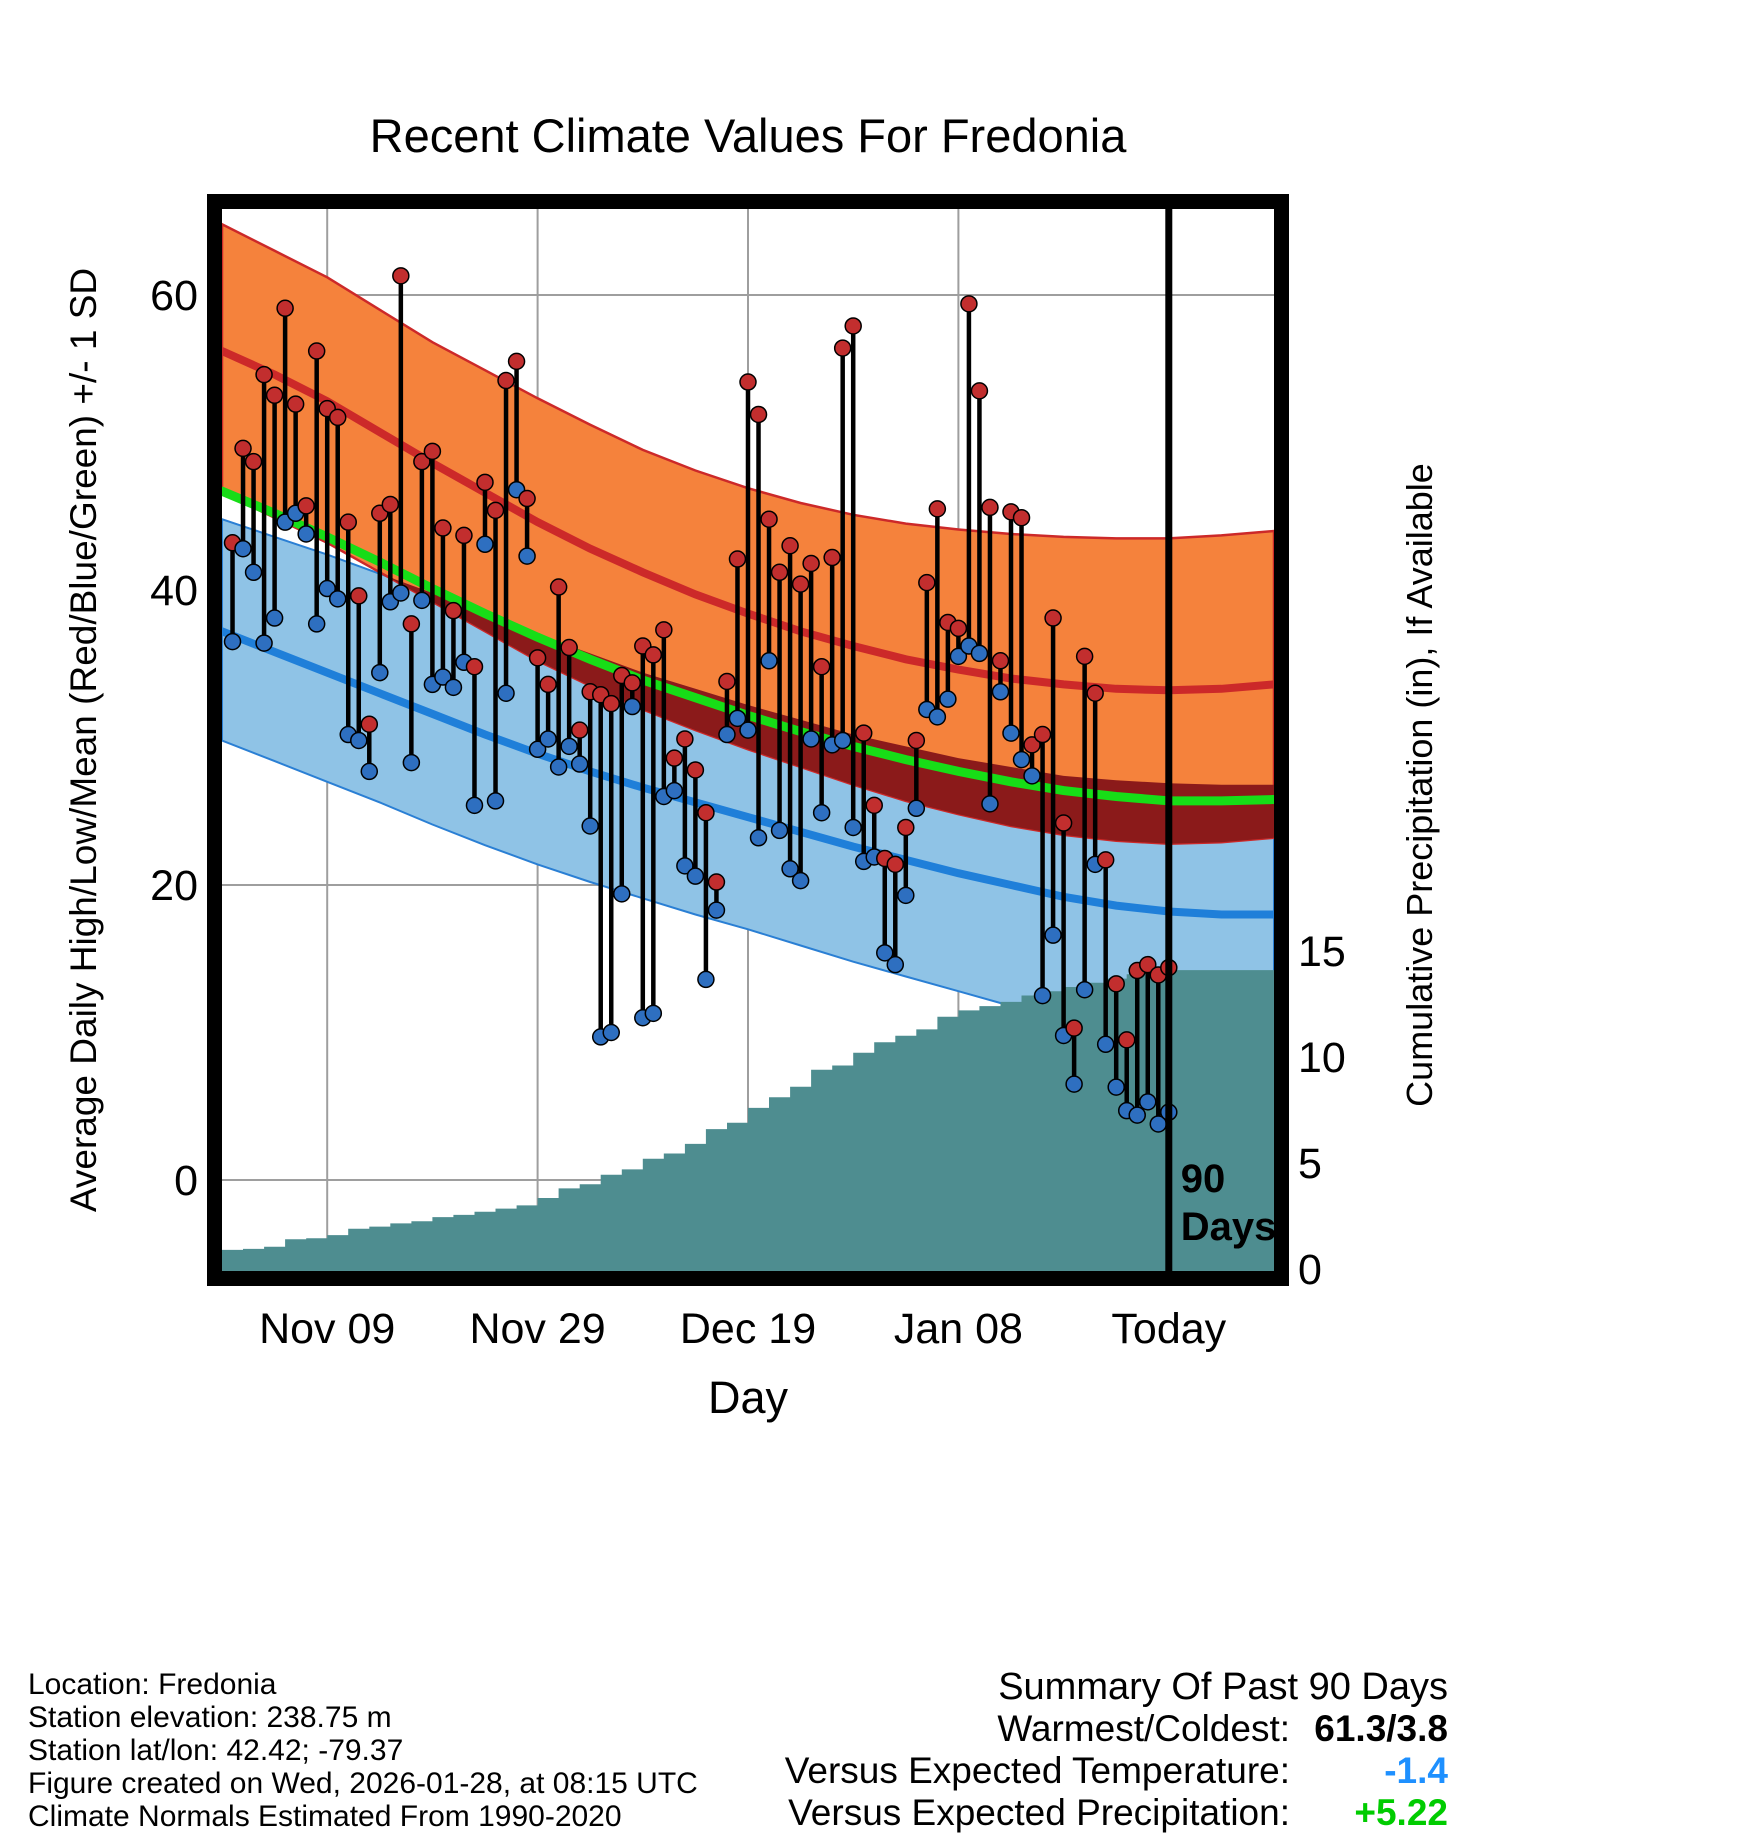 This screenshot has width=1748, height=1834. What do you see at coordinates (210, 1717) in the screenshot?
I see `station-elevation: Station elevation: 238.75 m` at bounding box center [210, 1717].